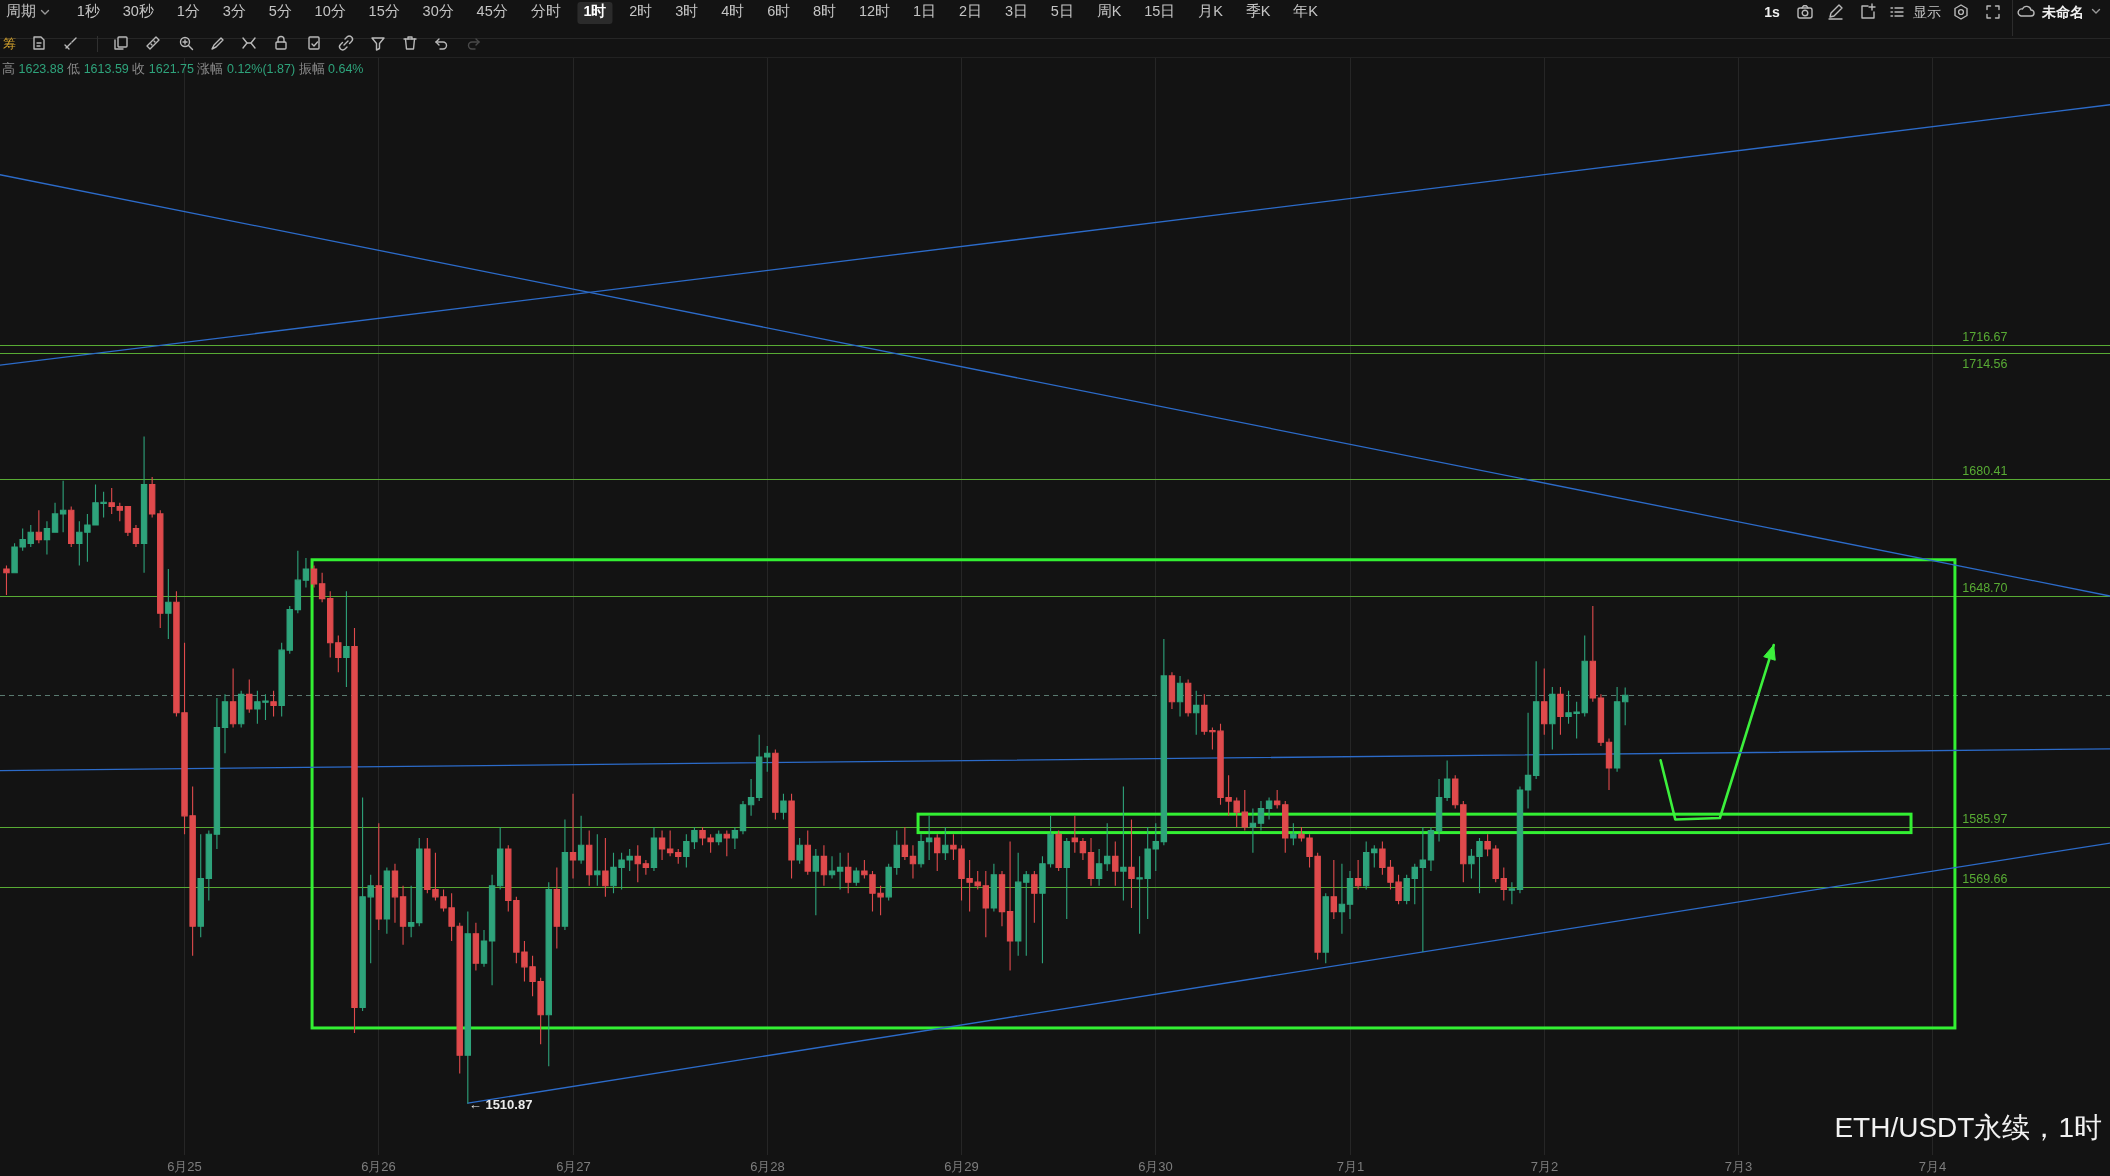 This screenshot has width=2110, height=1176. I want to click on ref-line-label: 1585.97, so click(1985, 818).